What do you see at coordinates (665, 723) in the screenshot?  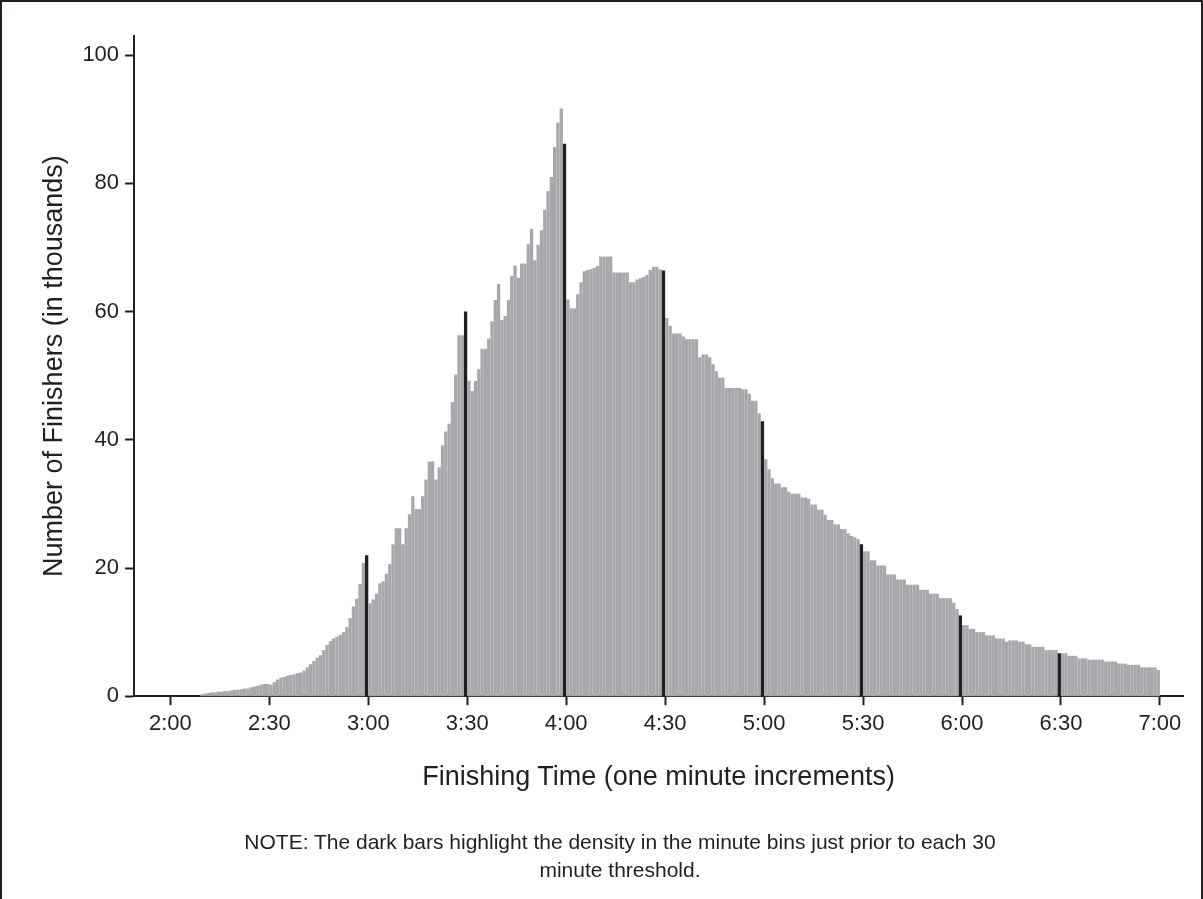 I see `x-tick-label: 4:30` at bounding box center [665, 723].